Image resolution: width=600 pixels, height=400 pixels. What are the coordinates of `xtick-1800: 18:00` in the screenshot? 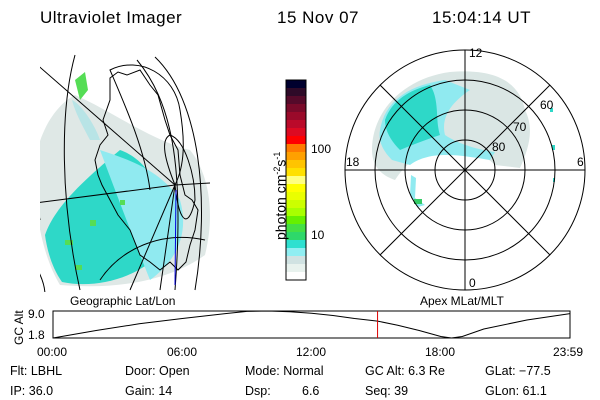 It's located at (440, 352).